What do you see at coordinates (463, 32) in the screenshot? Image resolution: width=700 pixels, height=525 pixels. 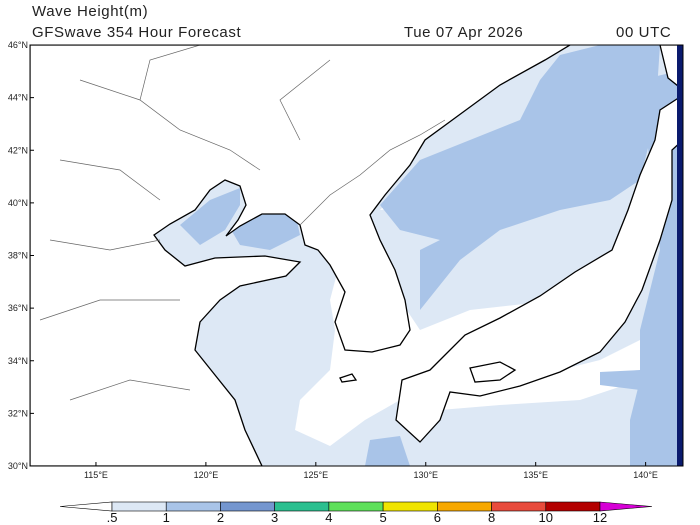 I see `date: Tue 07 Apr 2026` at bounding box center [463, 32].